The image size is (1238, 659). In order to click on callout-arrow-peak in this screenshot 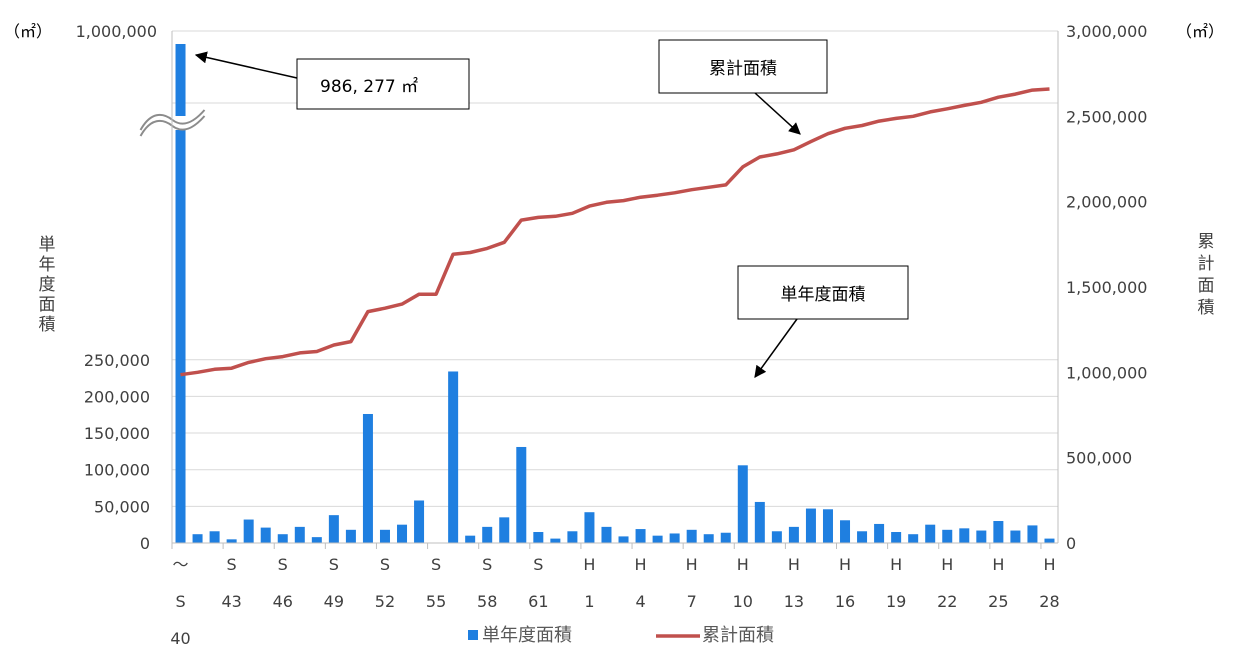, I will do `click(246, 65)`.